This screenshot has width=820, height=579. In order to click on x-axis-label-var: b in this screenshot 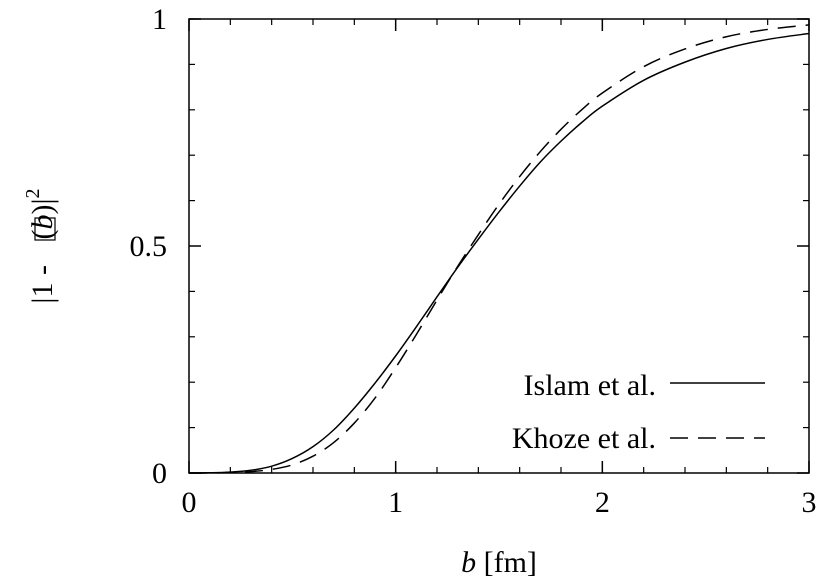, I will do `click(468, 562)`.